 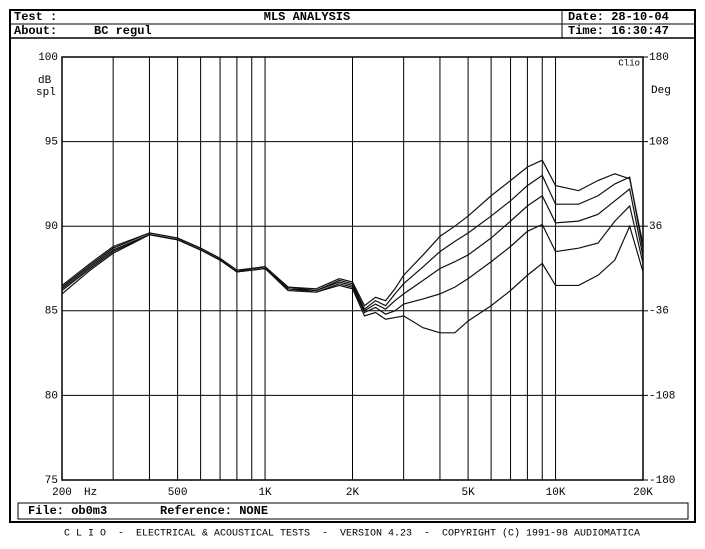 What do you see at coordinates (265, 493) in the screenshot?
I see `x-tick-label: 1K` at bounding box center [265, 493].